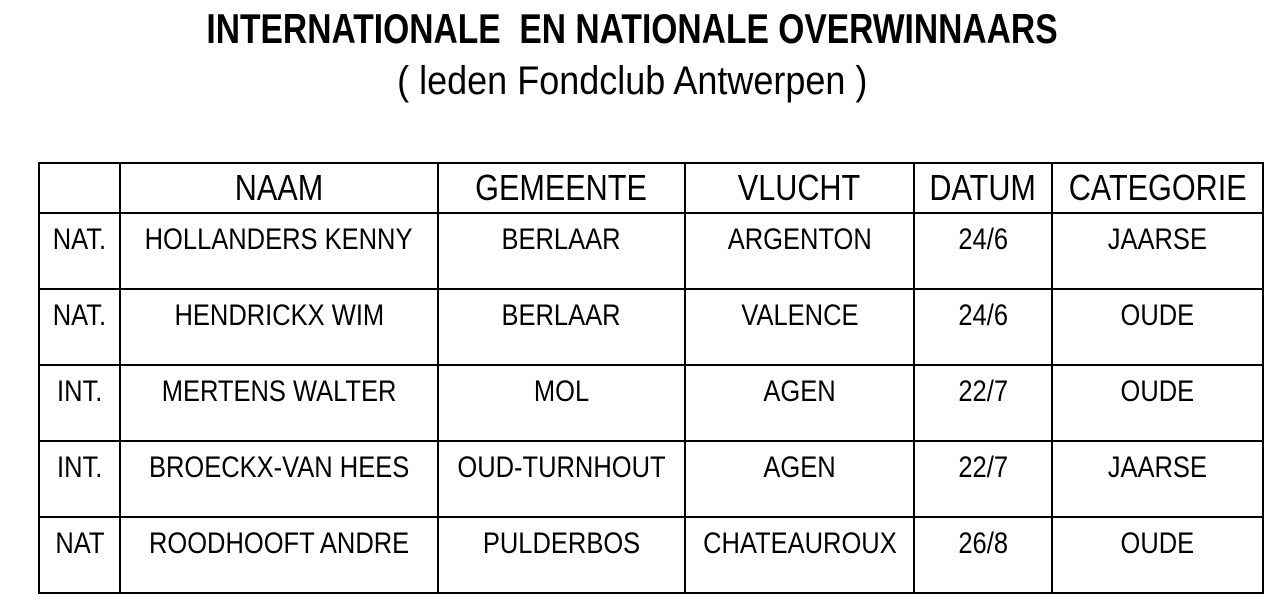 The height and width of the screenshot is (607, 1264). I want to click on page-title: INTERNATIONALE EN NATIONALE OVERWINNAARS, so click(632, 29).